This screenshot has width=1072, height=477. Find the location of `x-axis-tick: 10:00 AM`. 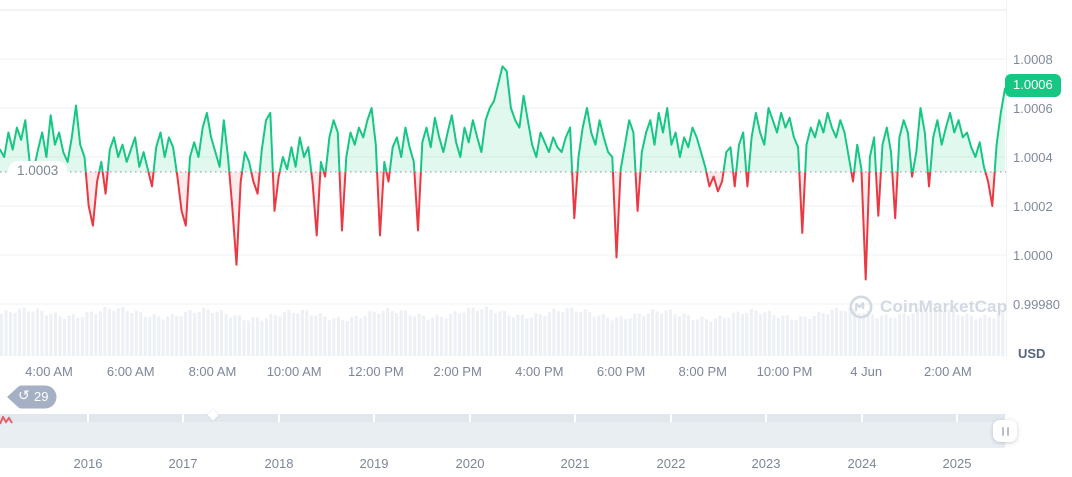

x-axis-tick: 10:00 AM is located at coordinates (294, 371).